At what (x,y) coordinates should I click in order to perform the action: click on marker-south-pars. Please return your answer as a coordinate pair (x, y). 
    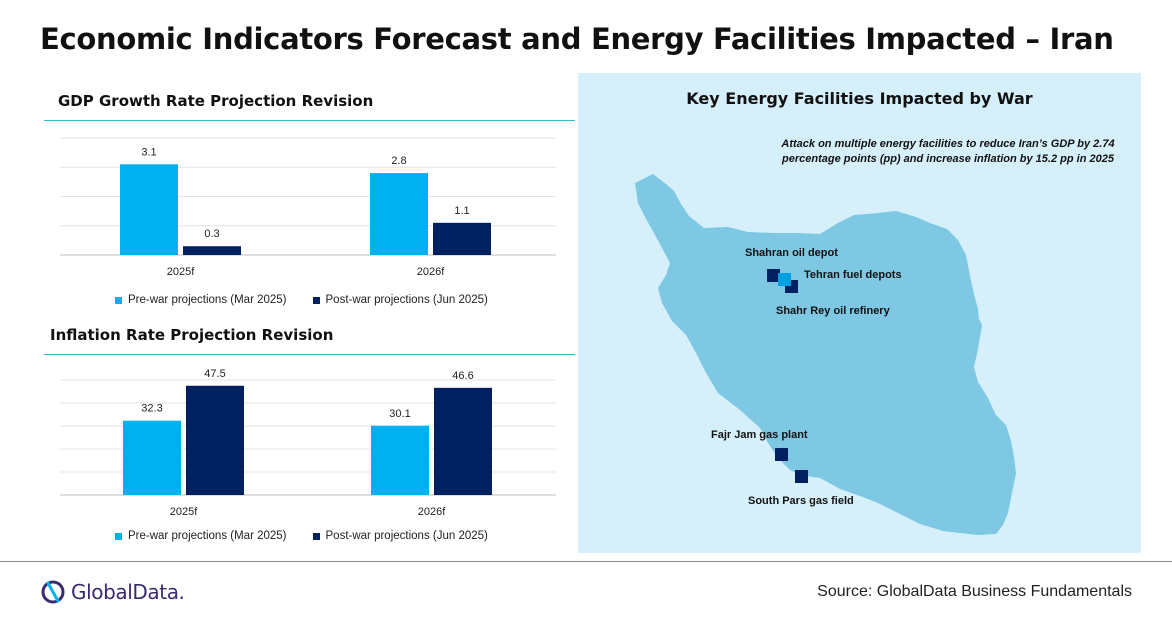
    Looking at the image, I should click on (801, 476).